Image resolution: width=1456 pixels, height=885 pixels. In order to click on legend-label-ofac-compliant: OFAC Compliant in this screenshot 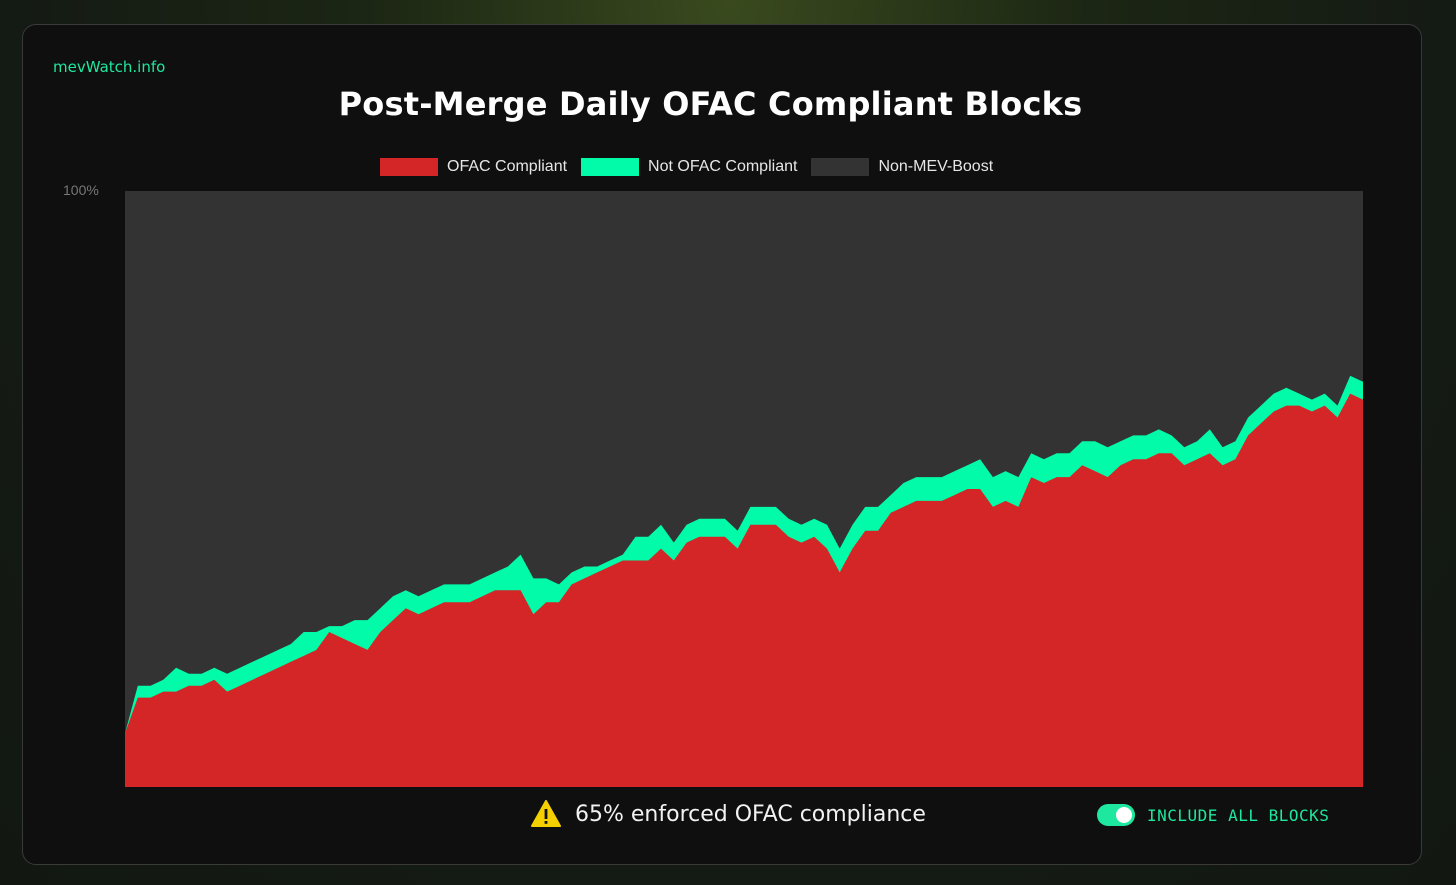, I will do `click(507, 166)`.